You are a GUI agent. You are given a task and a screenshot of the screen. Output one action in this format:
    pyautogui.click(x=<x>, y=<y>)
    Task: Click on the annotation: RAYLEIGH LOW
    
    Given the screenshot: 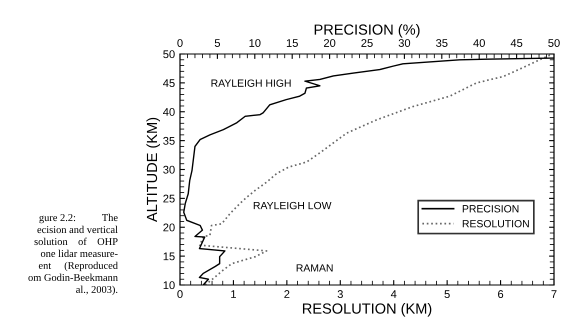 What is the action you would take?
    pyautogui.click(x=293, y=206)
    